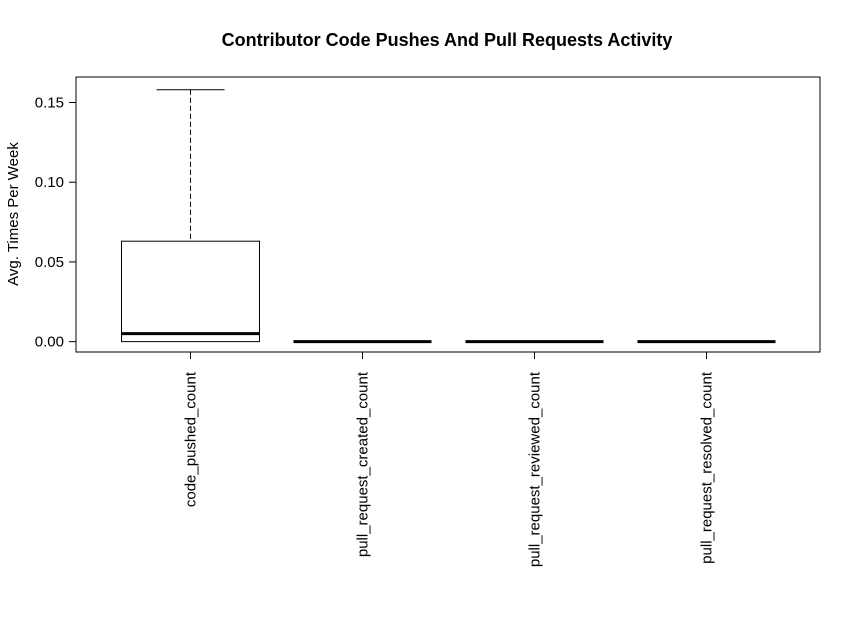  Describe the element at coordinates (363, 464) in the screenshot. I see `x-tick-label: pull_request_created_count` at that location.